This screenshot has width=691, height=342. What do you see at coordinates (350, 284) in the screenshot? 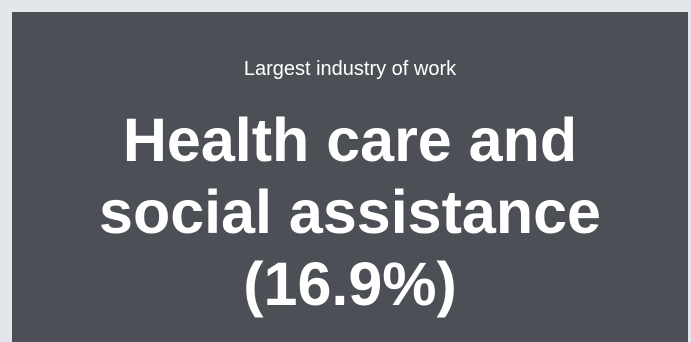
I see `stat-value-line-3: (16.9%)` at bounding box center [350, 284].